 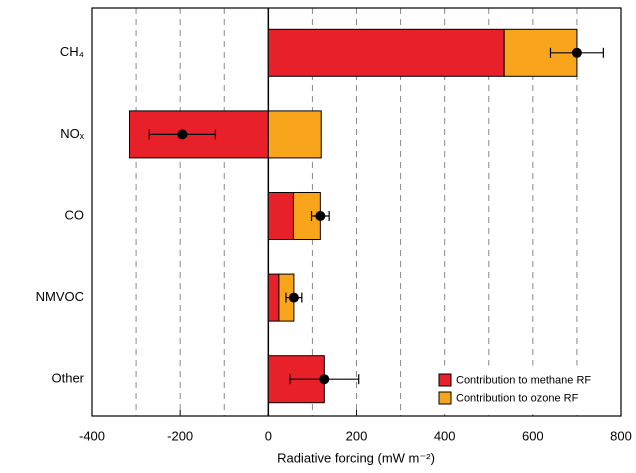 What do you see at coordinates (75, 214) in the screenshot?
I see `y-tick-label: CO` at bounding box center [75, 214].